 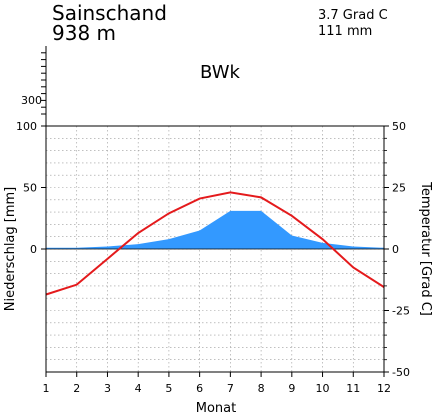 What do you see at coordinates (26, 126) in the screenshot?
I see `left-tick-label: 100` at bounding box center [26, 126].